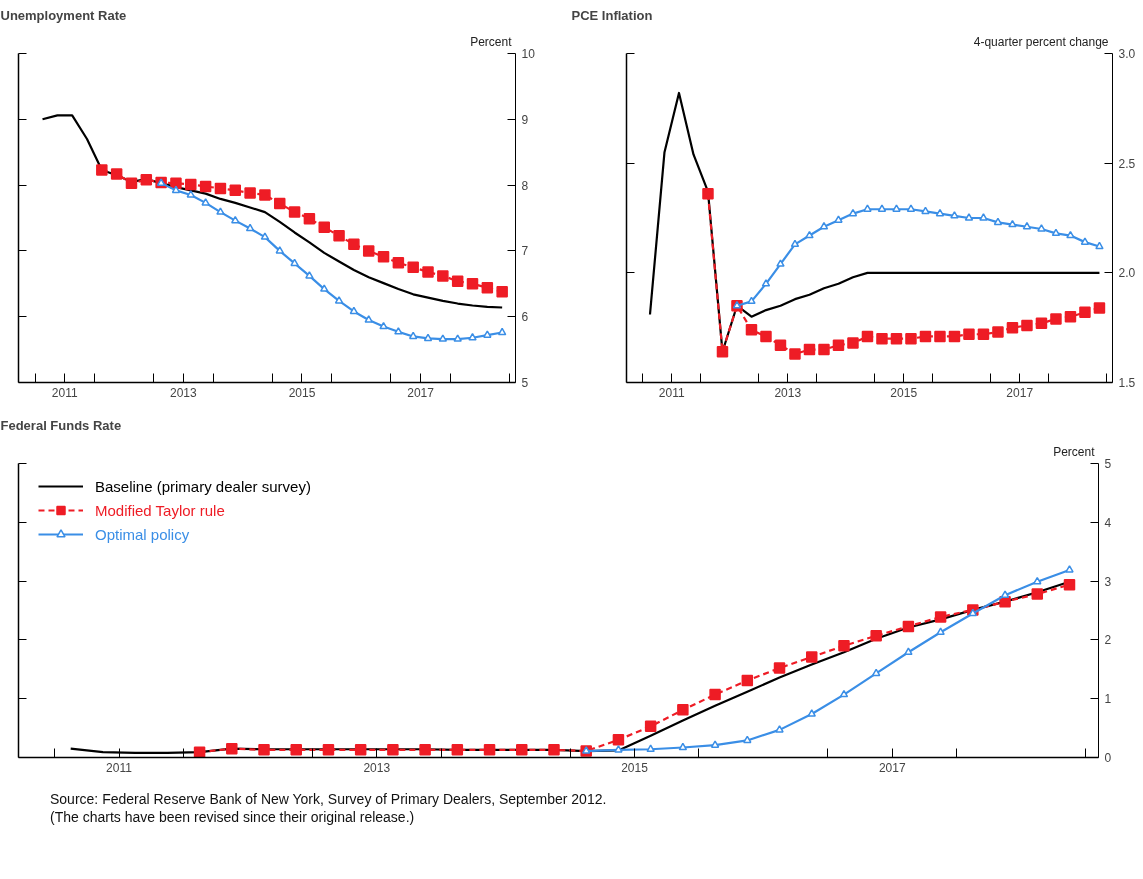  Describe the element at coordinates (203, 486) in the screenshot. I see `legend-label: Baseline (primary dealer survey)` at that location.